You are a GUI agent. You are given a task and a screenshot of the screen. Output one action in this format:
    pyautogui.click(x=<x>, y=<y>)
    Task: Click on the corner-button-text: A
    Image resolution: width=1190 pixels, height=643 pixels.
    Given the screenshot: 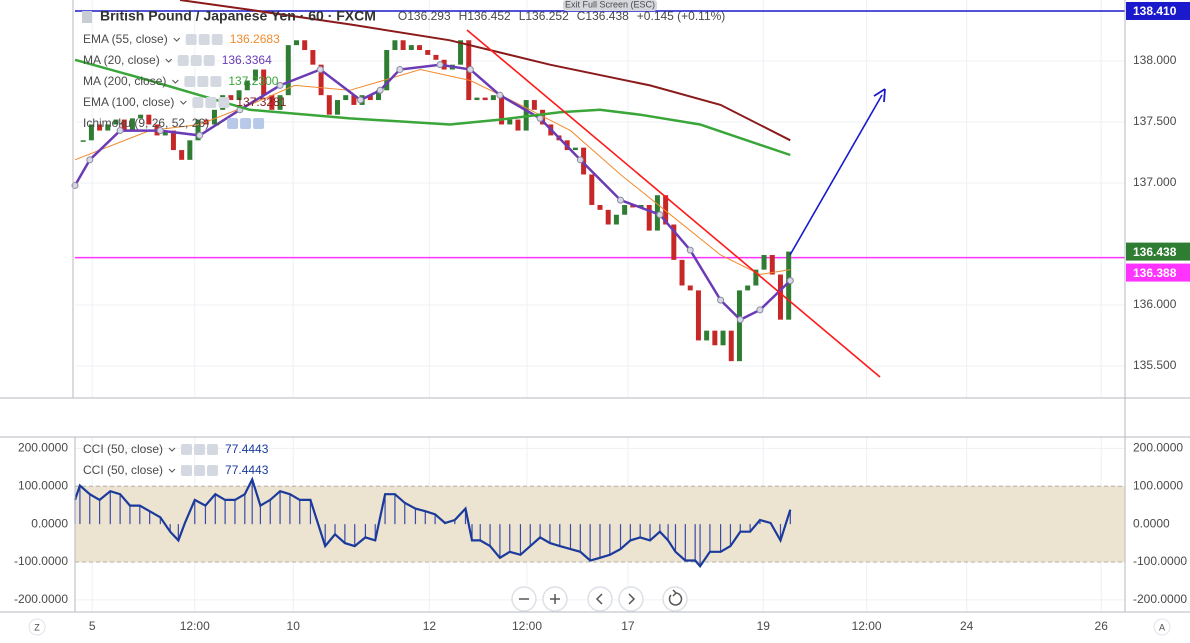 What is the action you would take?
    pyautogui.click(x=1162, y=627)
    